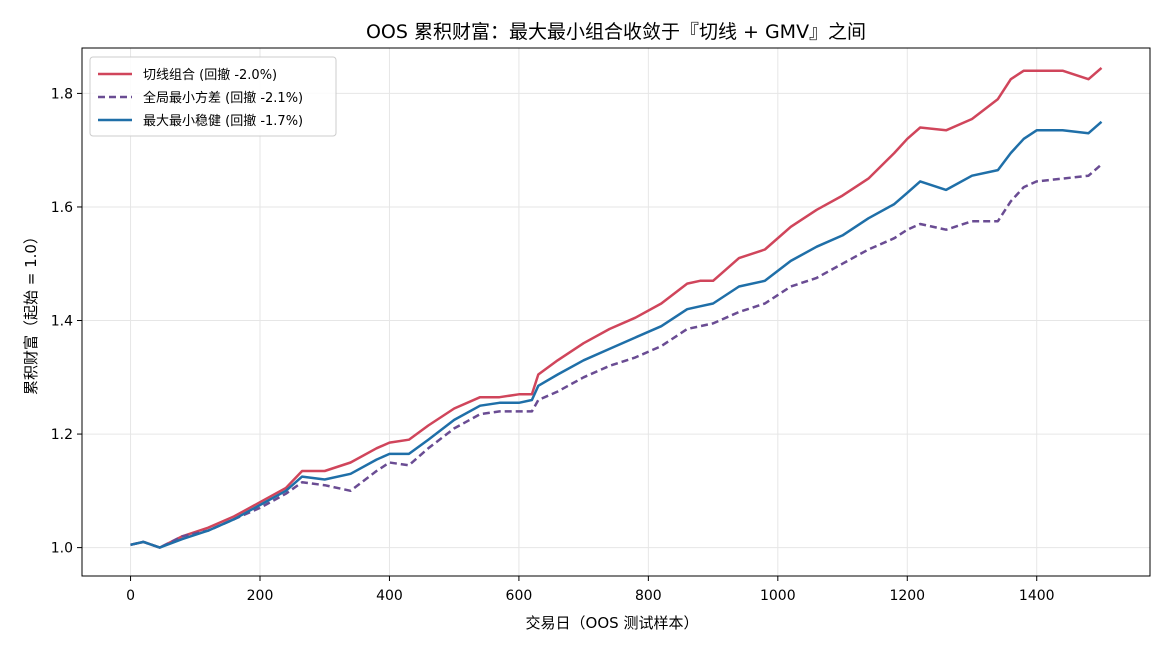 Image resolution: width=1170 pixels, height=655 pixels. What do you see at coordinates (648, 596) in the screenshot?
I see `x-tick-label: 800` at bounding box center [648, 596].